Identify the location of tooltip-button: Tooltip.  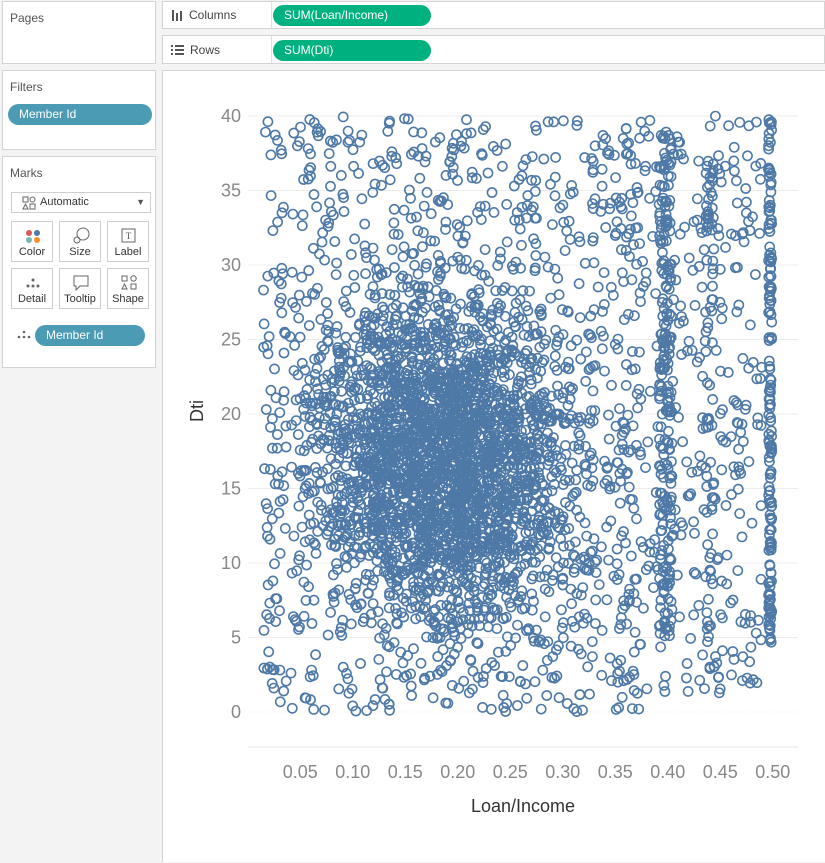
(80, 288).